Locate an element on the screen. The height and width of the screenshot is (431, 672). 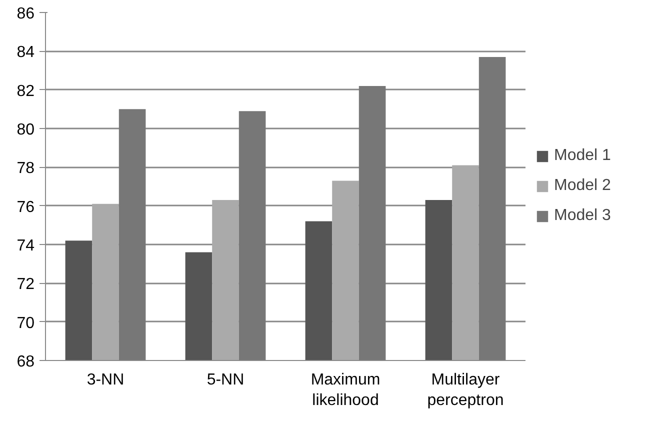
y-tick-label: 68 is located at coordinates (25, 362).